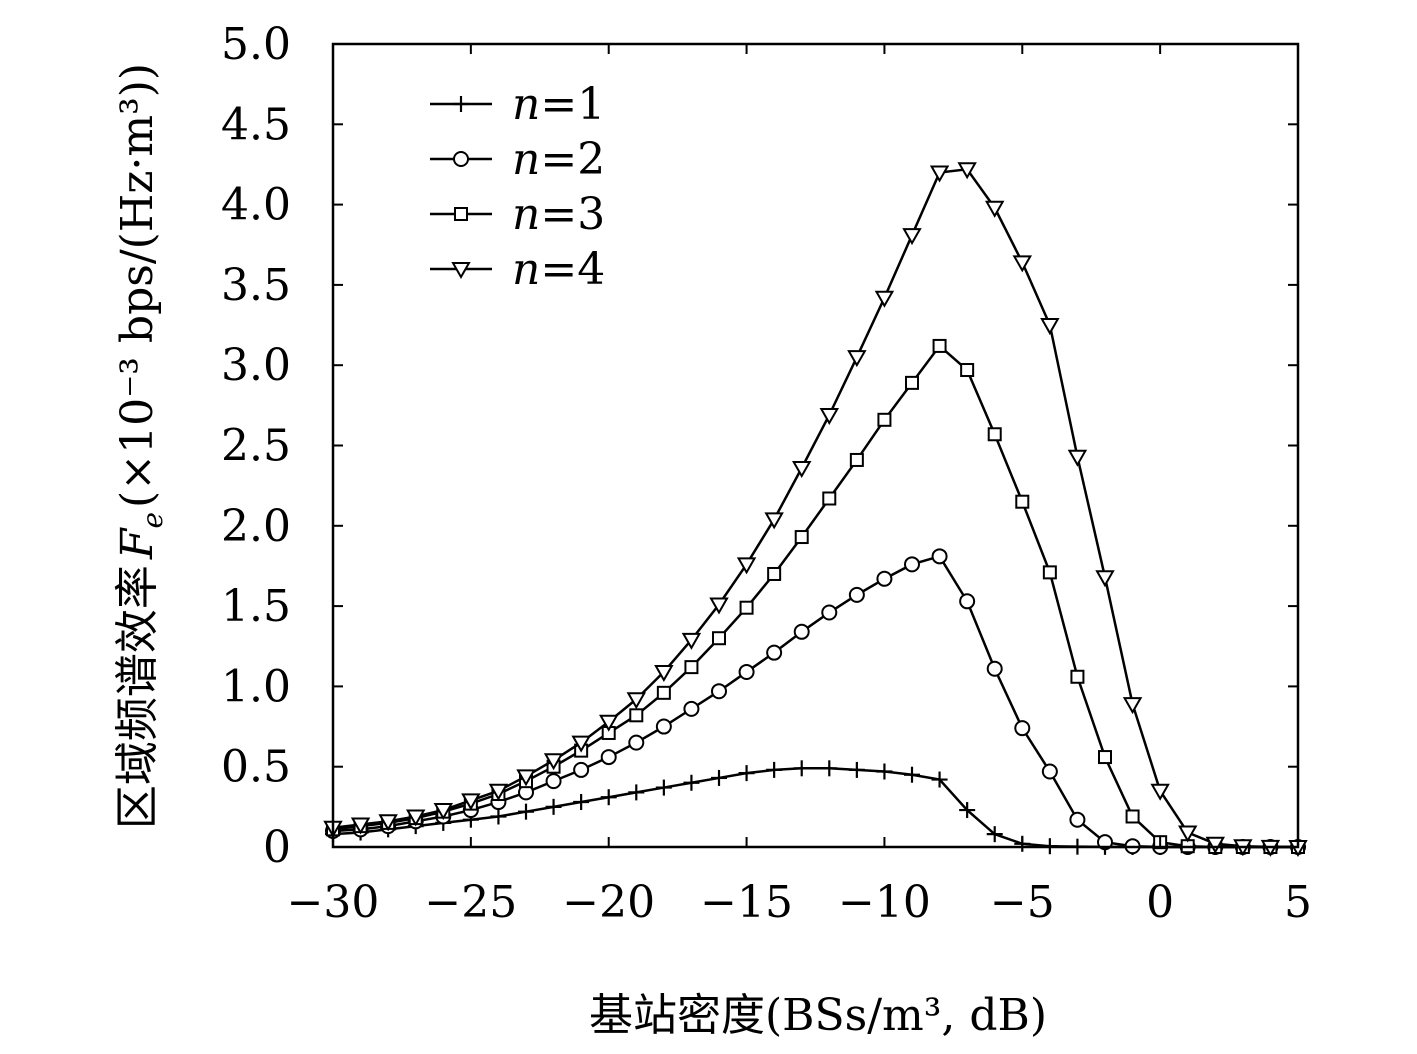 This screenshot has height=1054, width=1417. Describe the element at coordinates (256, 285) in the screenshot. I see `y-tick-label: 3.5` at that location.